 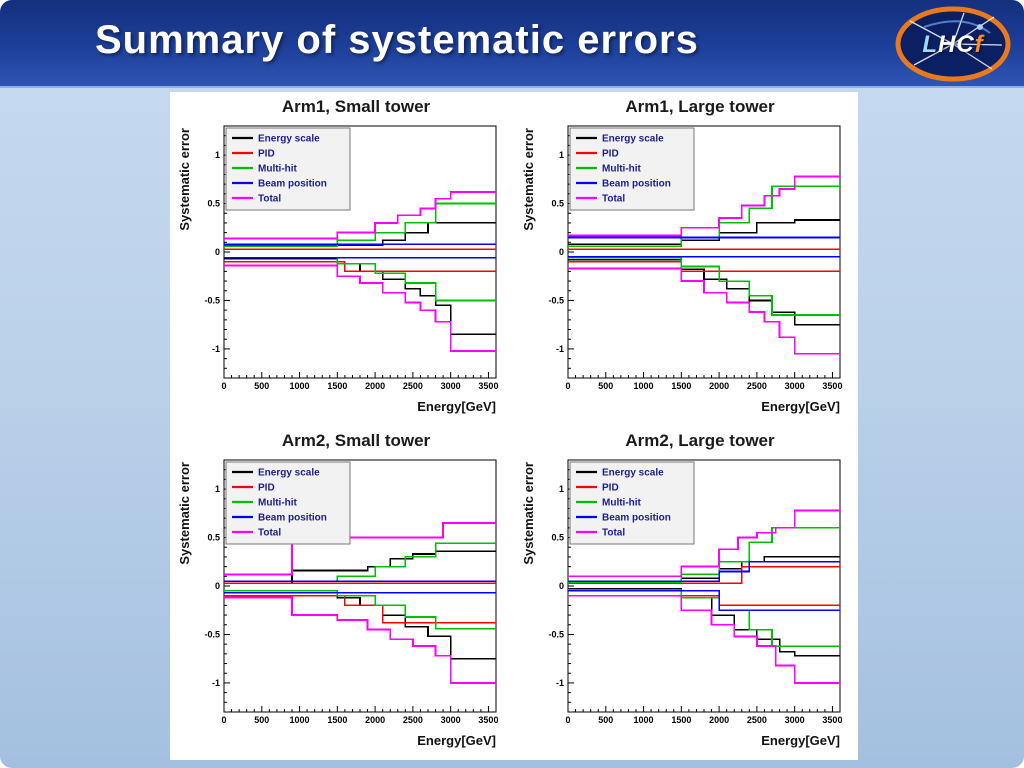 I want to click on logo-swirl-icon, so click(x=957, y=27).